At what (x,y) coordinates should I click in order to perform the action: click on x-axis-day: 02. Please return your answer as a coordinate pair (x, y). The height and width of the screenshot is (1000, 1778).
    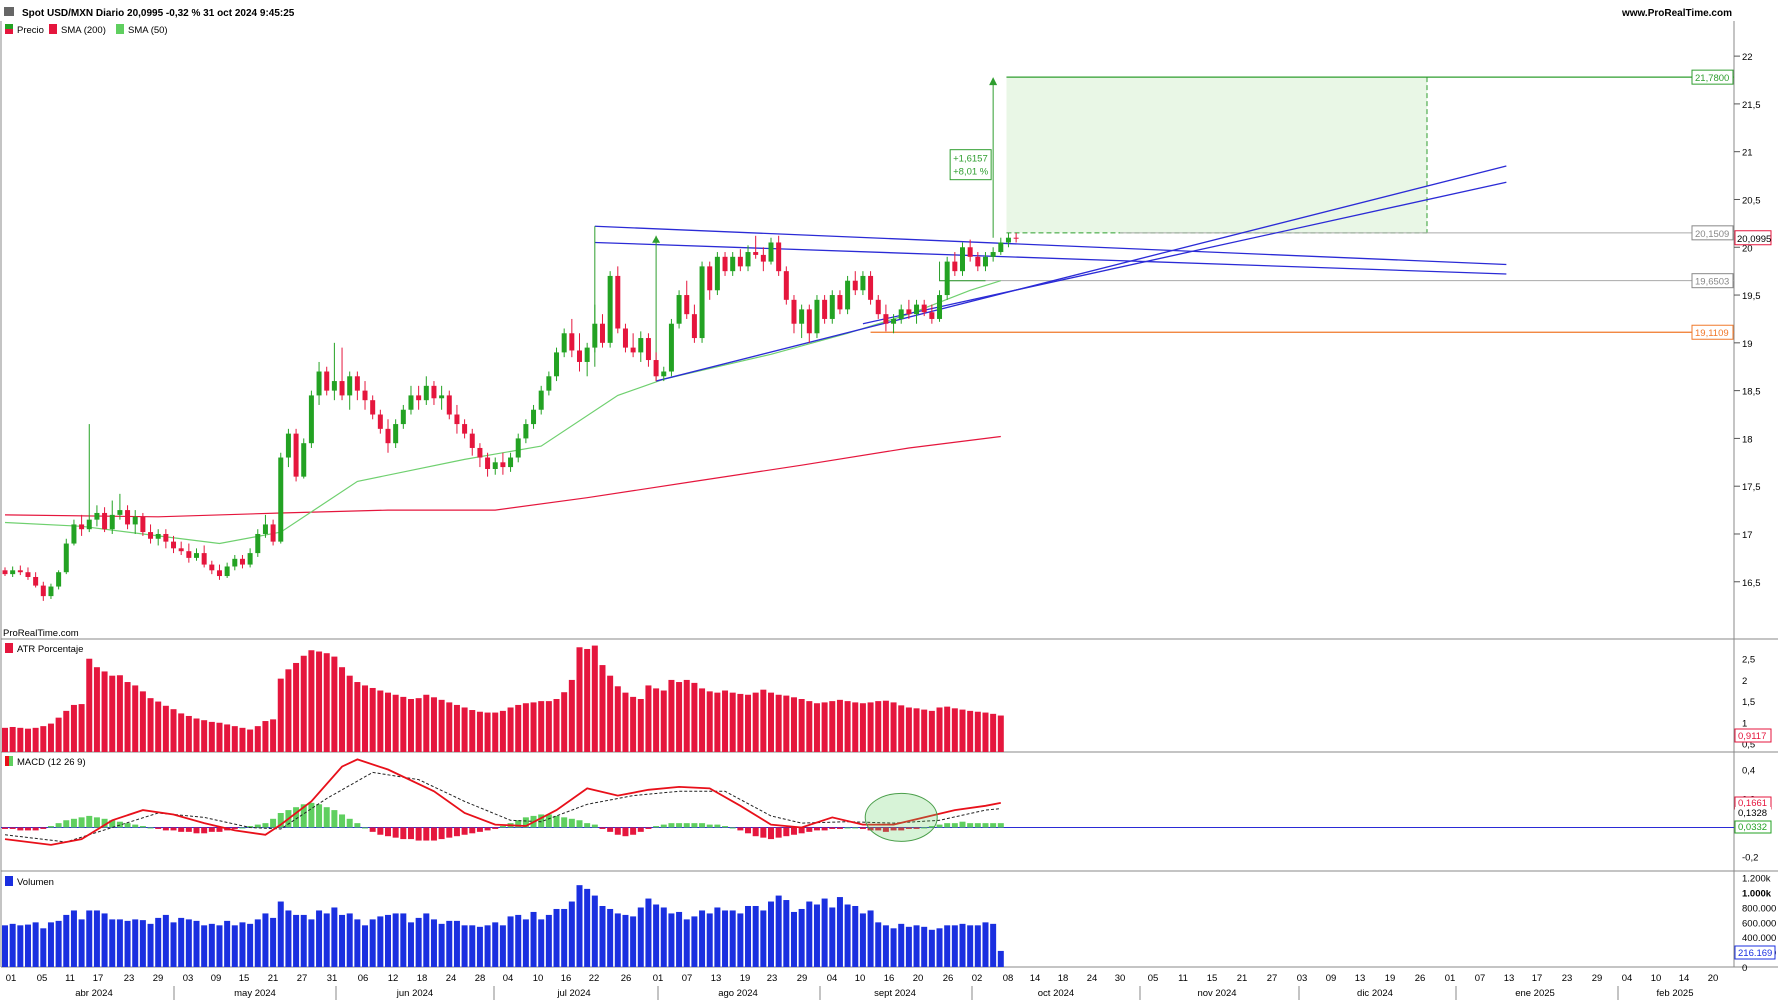
    Looking at the image, I should click on (977, 978).